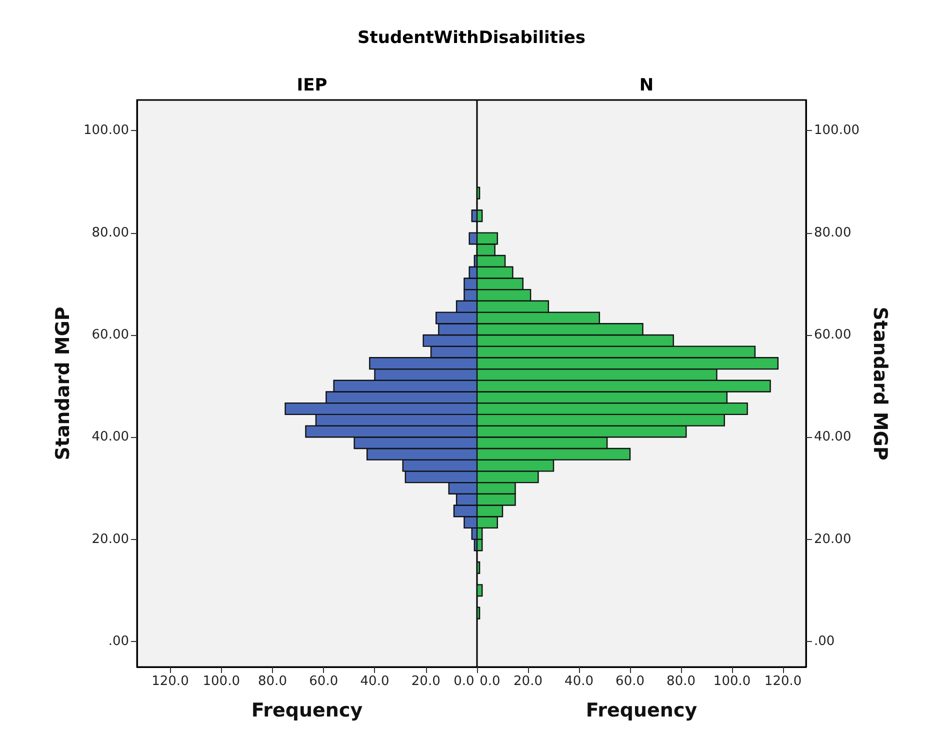 This screenshot has height=748, width=935. What do you see at coordinates (471, 38) in the screenshot?
I see `chart-title: StudentWithDisabilities` at bounding box center [471, 38].